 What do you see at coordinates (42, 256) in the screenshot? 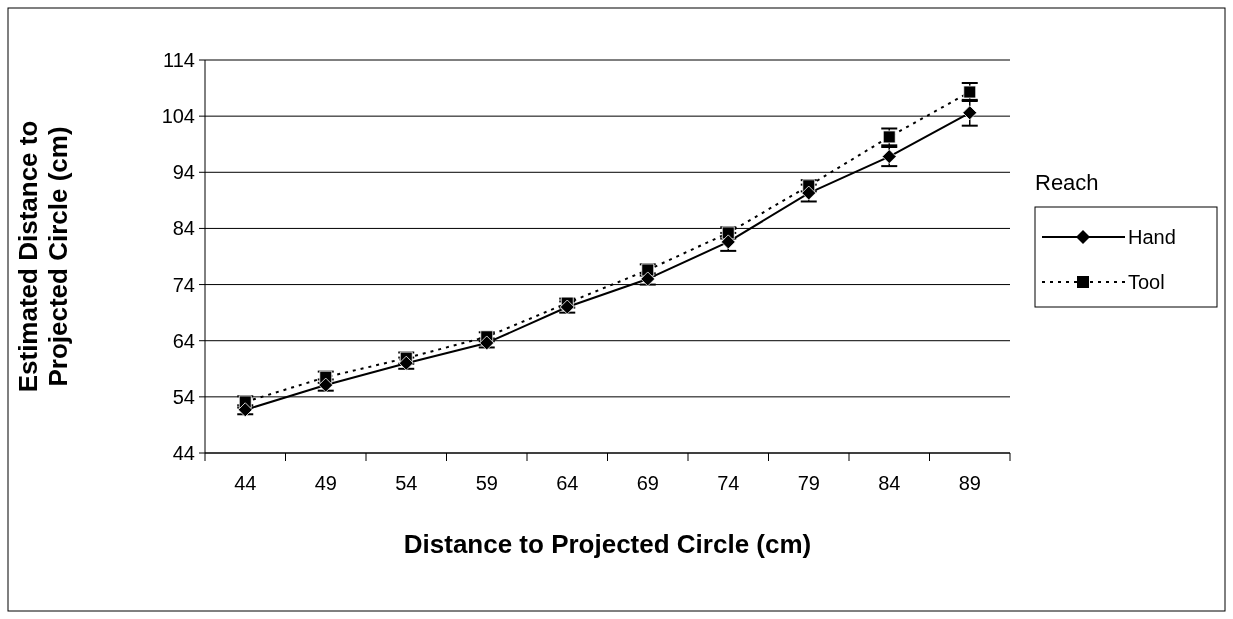
I see `y-axis-title: Estimated Distance to Projected Circle (cm)` at bounding box center [42, 256].